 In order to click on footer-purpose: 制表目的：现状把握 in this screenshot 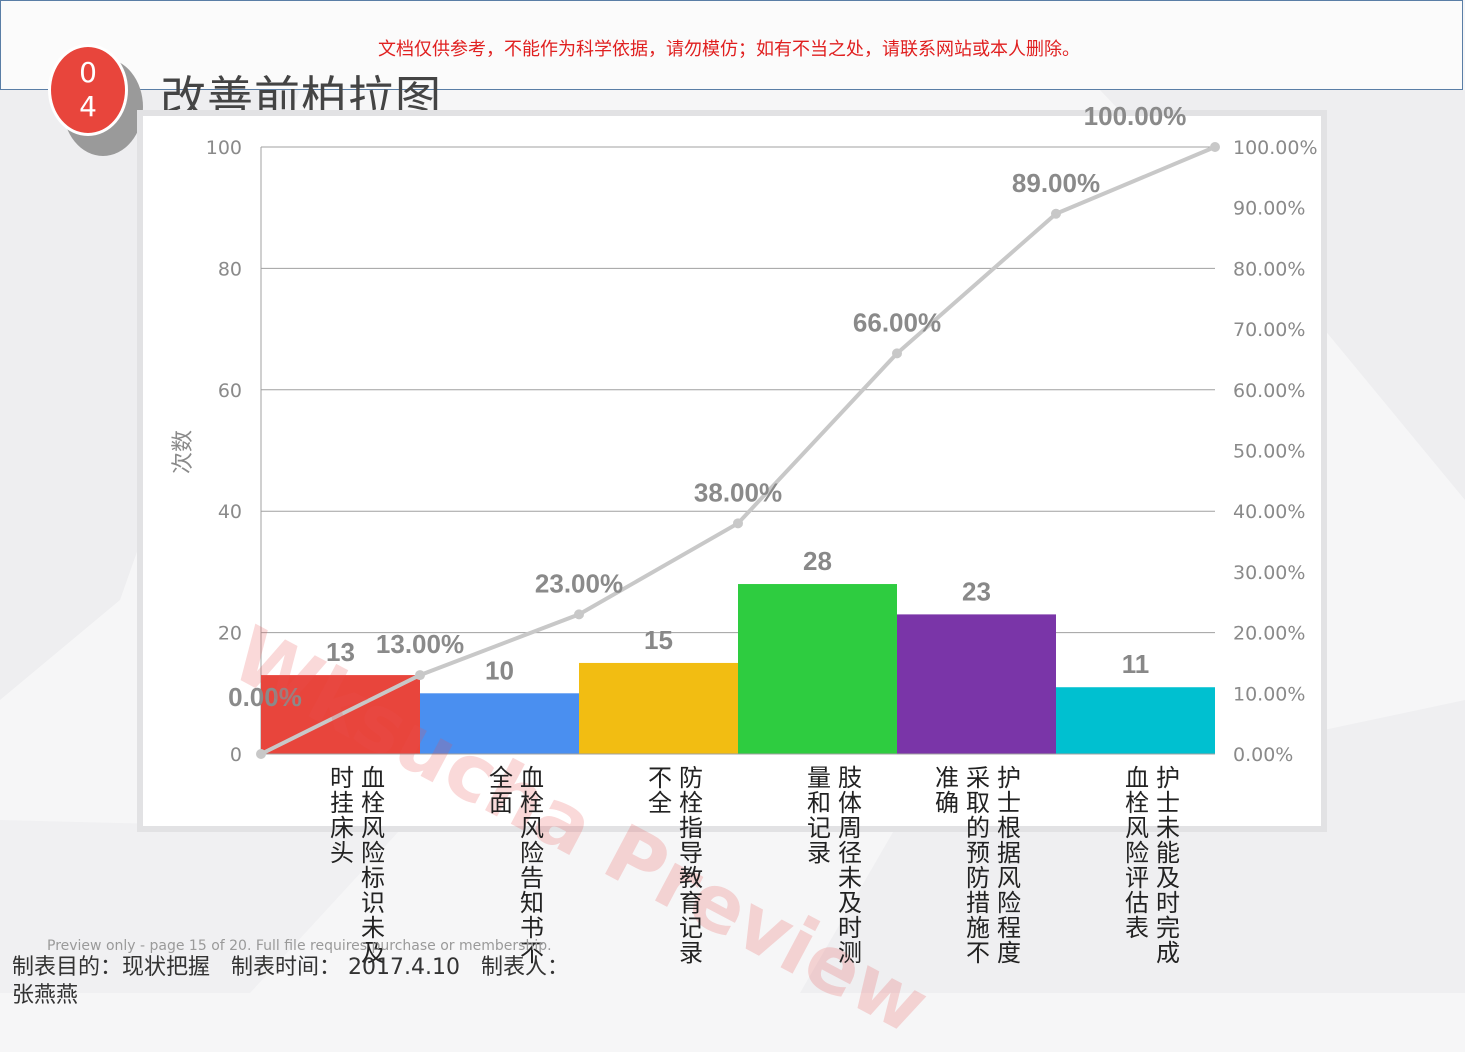, I will do `click(111, 967)`.